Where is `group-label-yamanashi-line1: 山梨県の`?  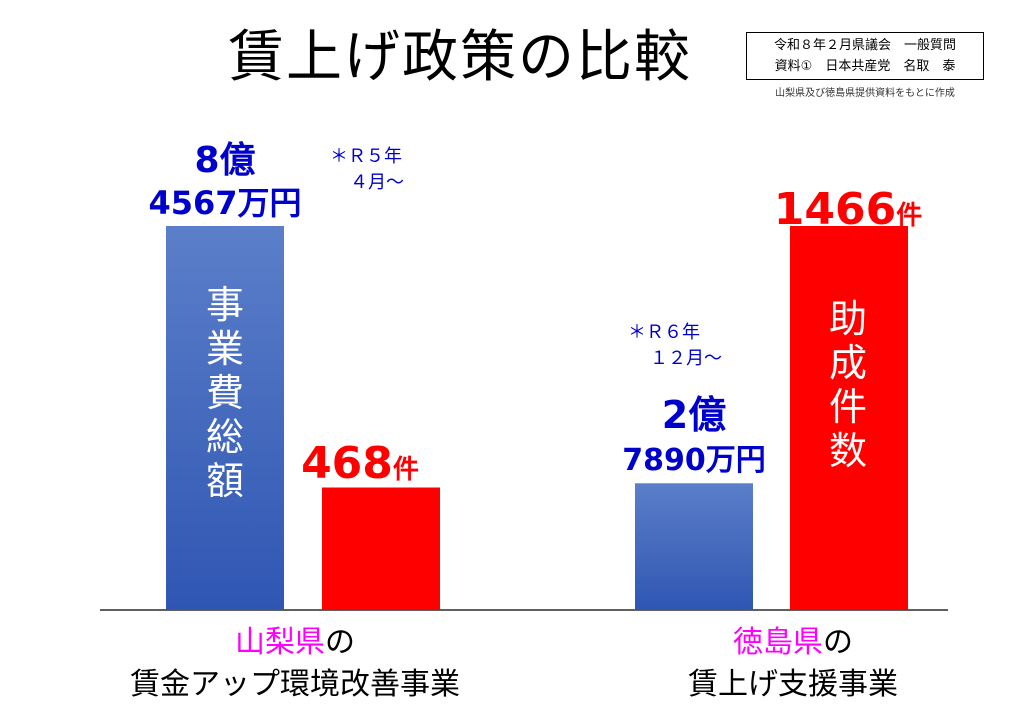 group-label-yamanashi-line1: 山梨県の is located at coordinates (295, 643).